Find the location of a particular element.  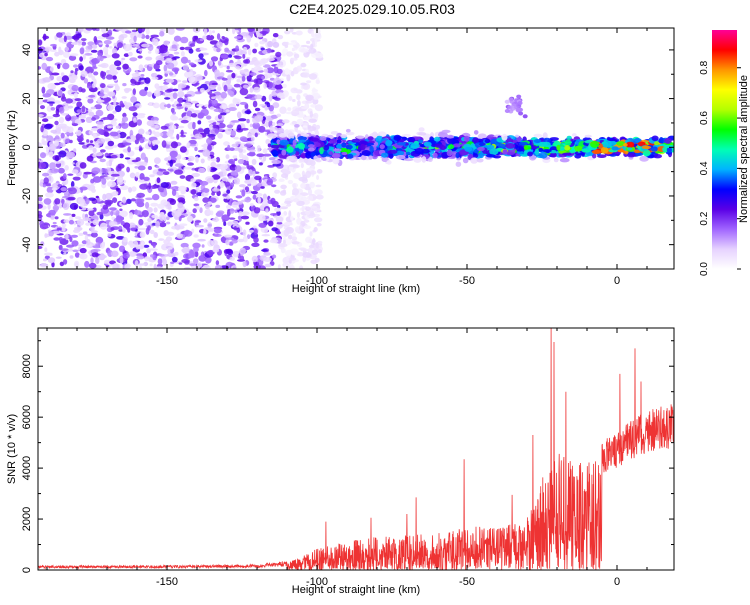

spectrogram-y-tick-label: 20 is located at coordinates (27, 98).